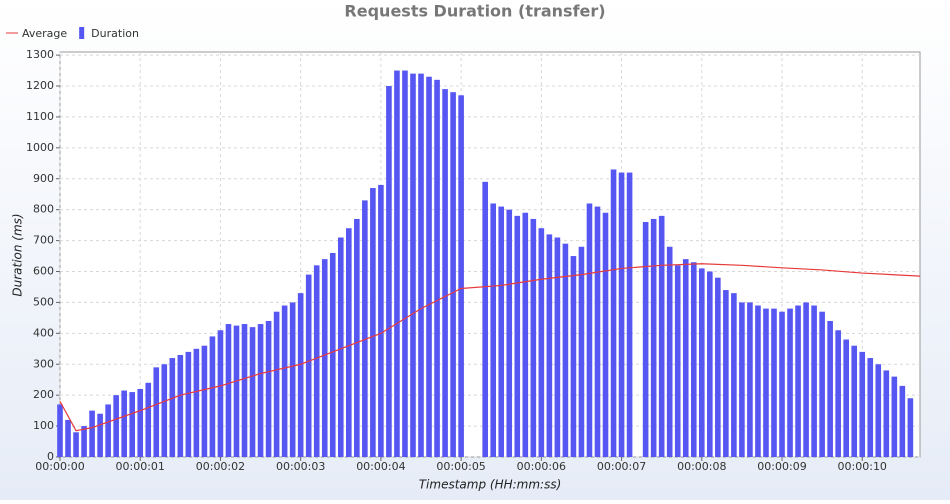  What do you see at coordinates (862, 466) in the screenshot?
I see `x-tick-label: 00:00:10` at bounding box center [862, 466].